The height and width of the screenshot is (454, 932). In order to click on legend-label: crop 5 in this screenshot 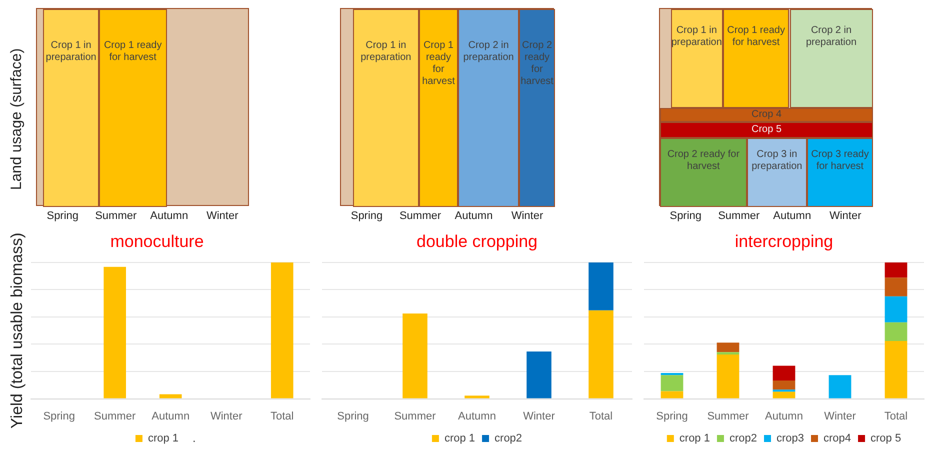, I will do `click(886, 438)`.